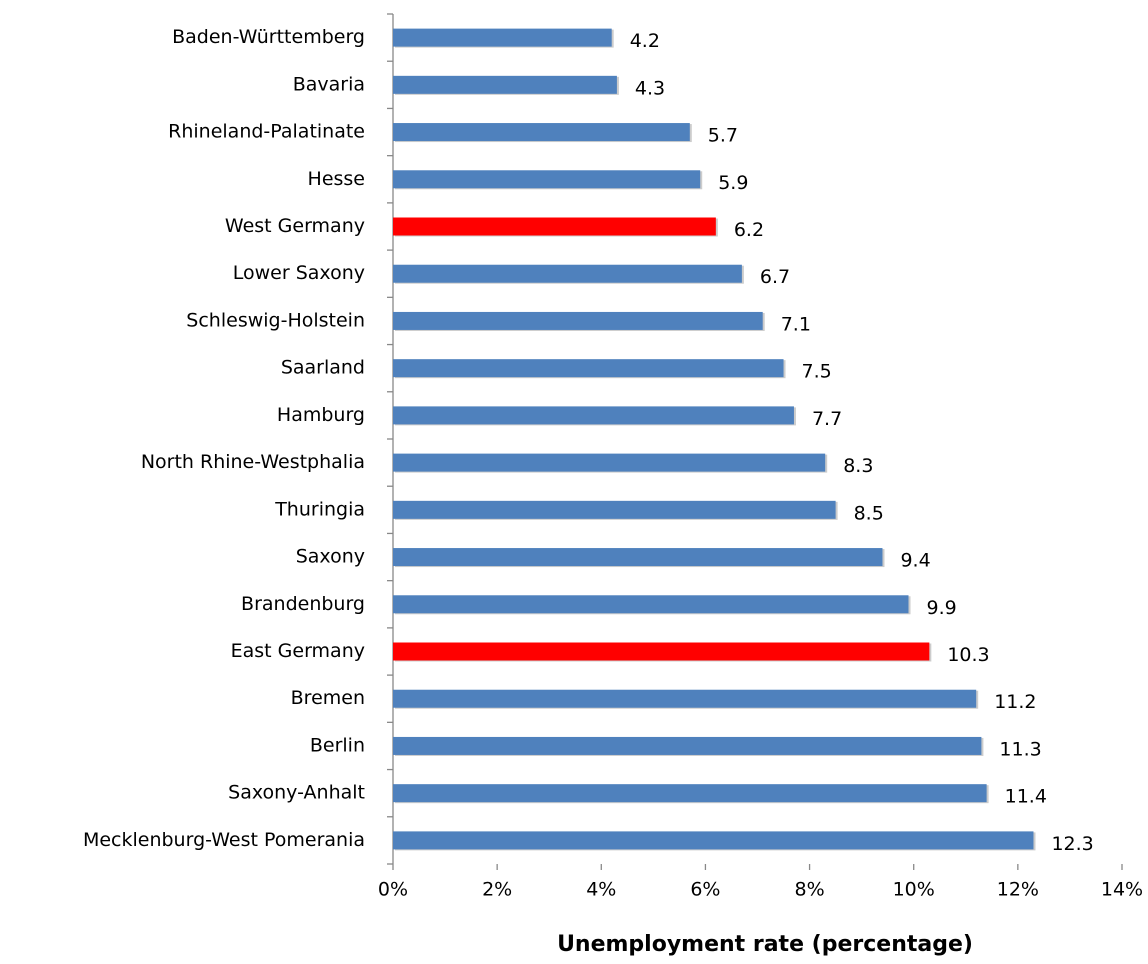  Describe the element at coordinates (296, 793) in the screenshot. I see `y-tick-label: Saxony-Anhalt` at that location.